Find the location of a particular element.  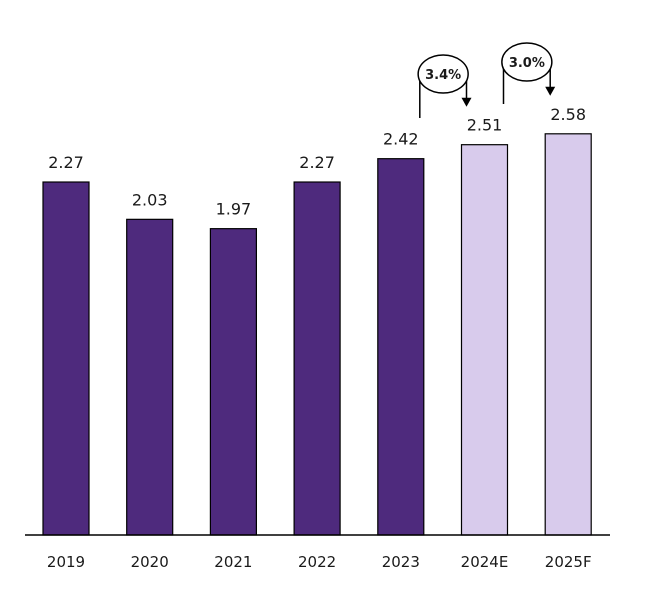

bar-2022 is located at coordinates (317, 358).